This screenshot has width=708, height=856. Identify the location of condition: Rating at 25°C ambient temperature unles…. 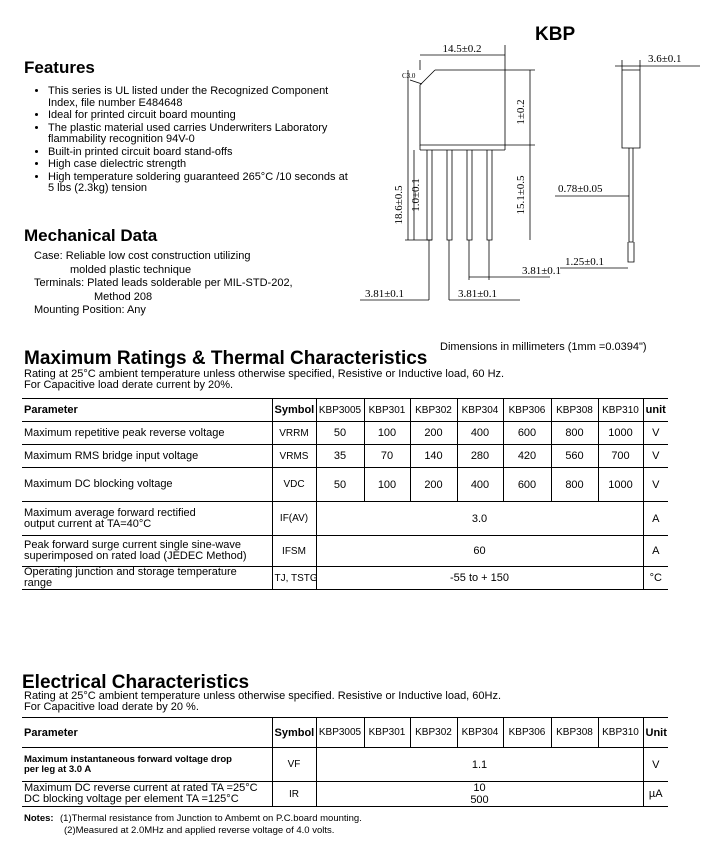
(264, 374).